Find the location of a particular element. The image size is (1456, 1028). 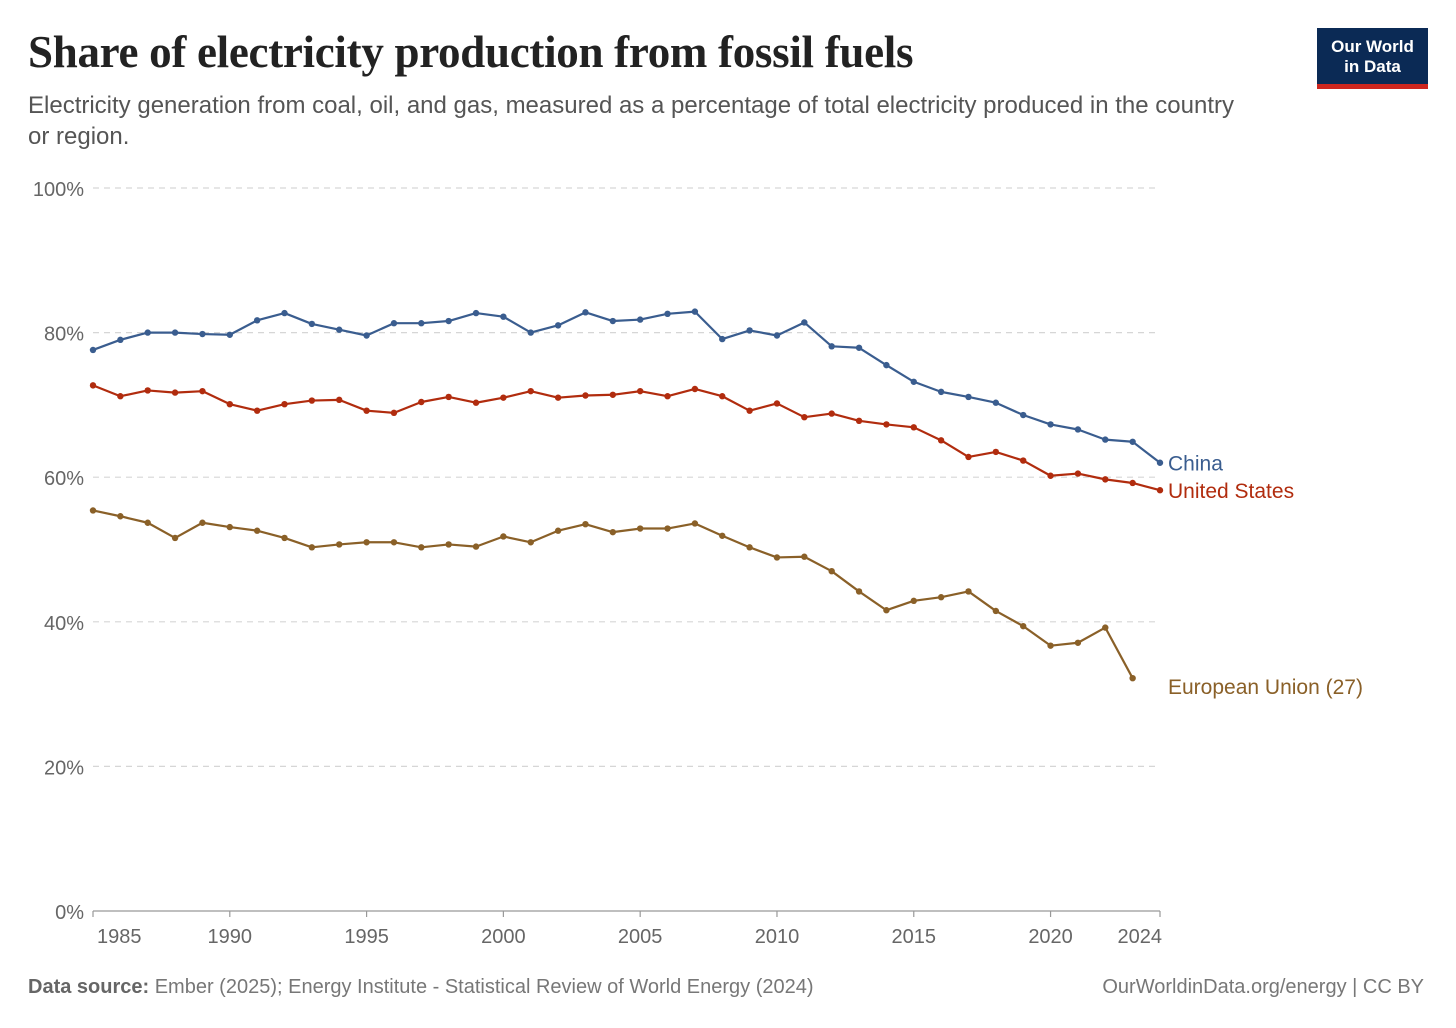

y-tick-label: 60% is located at coordinates (64, 479).